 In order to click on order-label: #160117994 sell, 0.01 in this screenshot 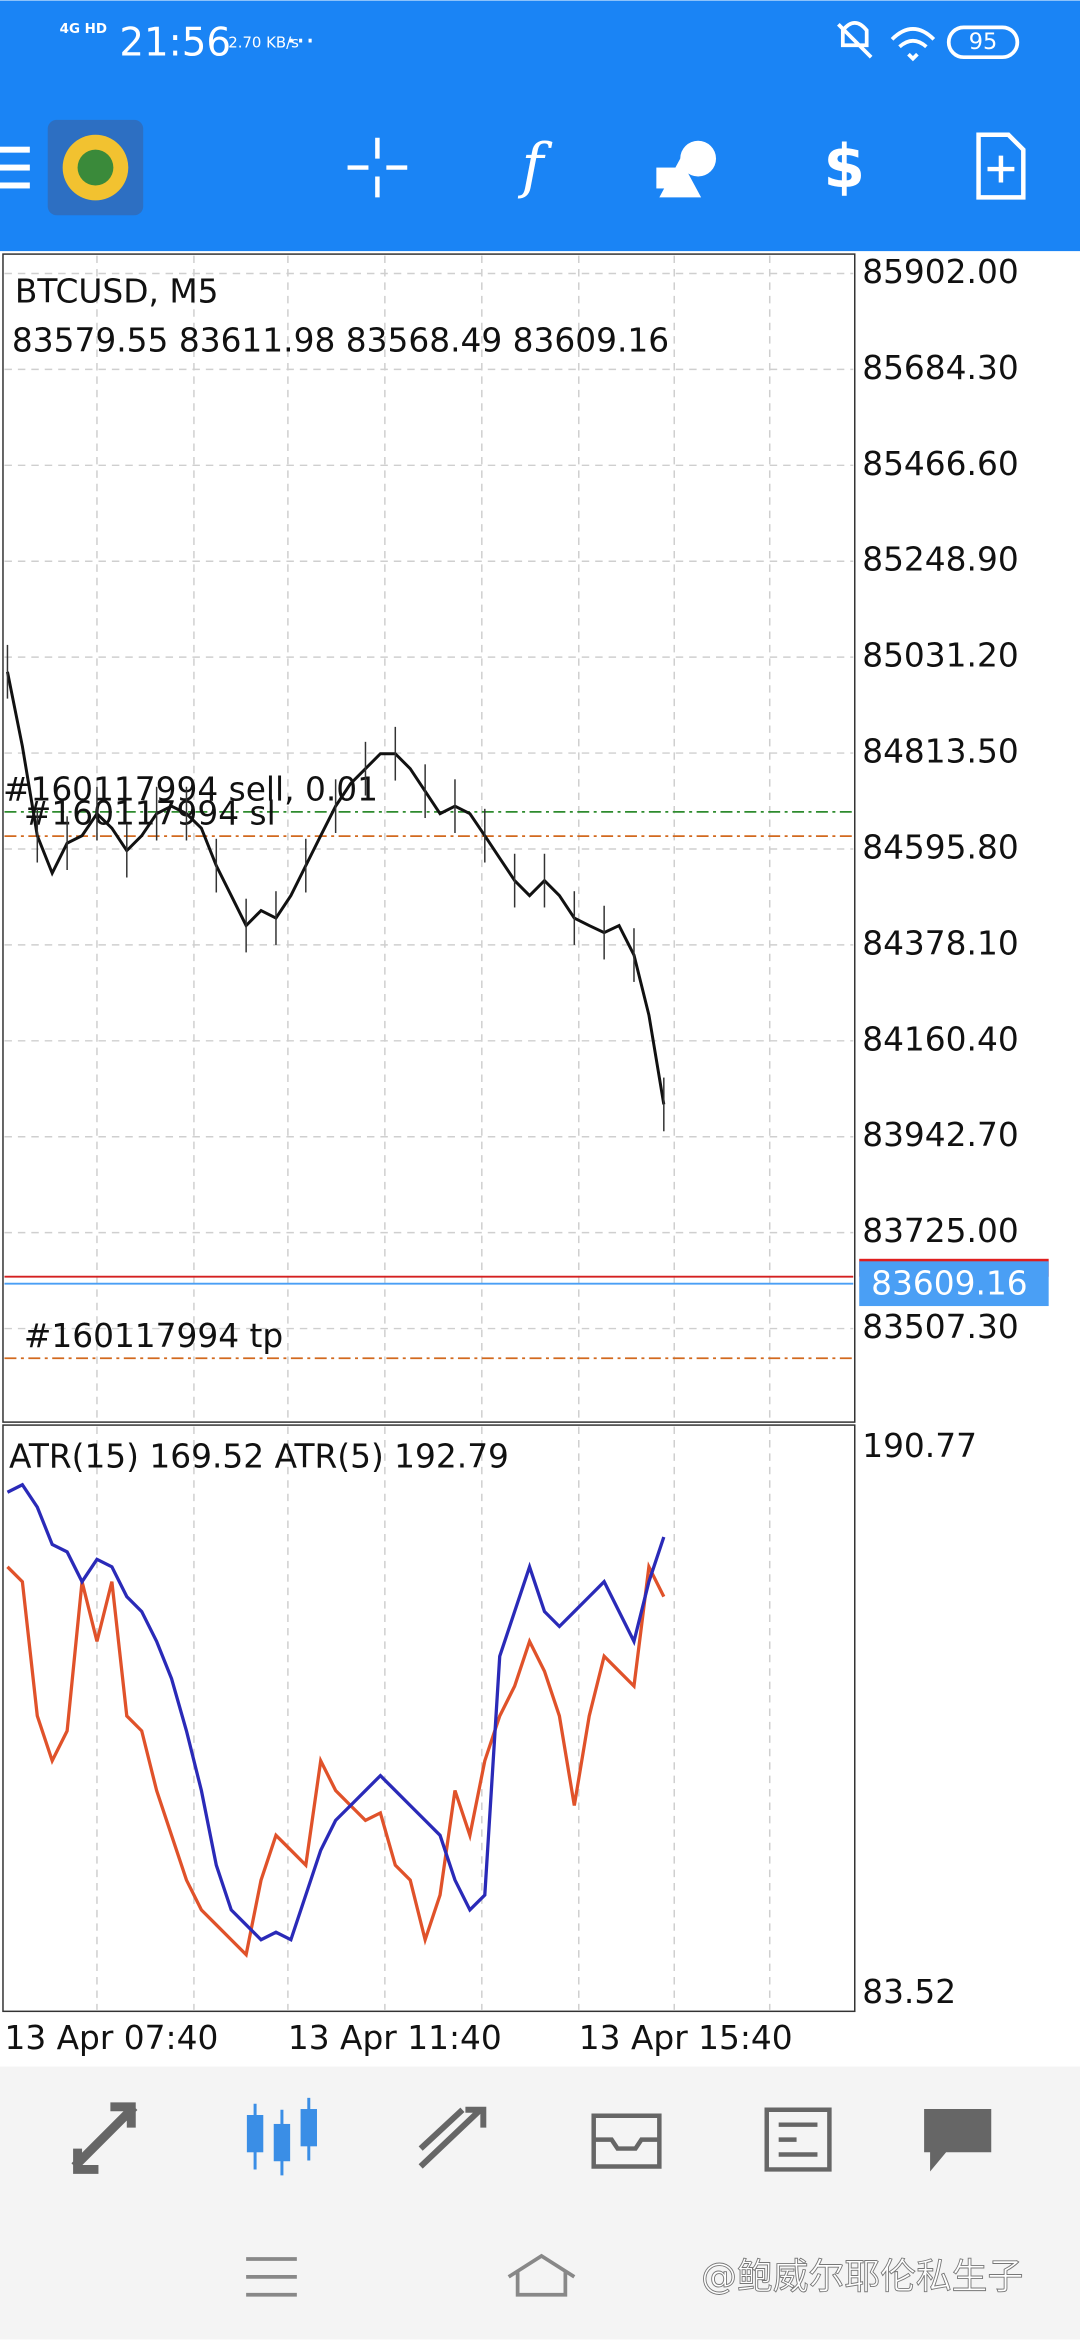, I will do `click(190, 789)`.